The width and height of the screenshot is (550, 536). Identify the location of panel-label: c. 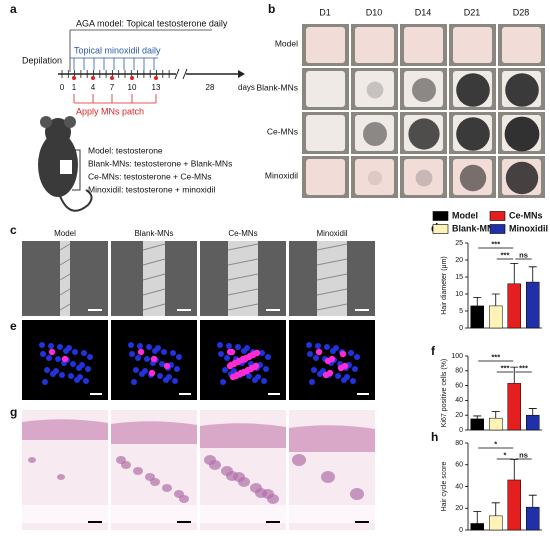
(13, 230).